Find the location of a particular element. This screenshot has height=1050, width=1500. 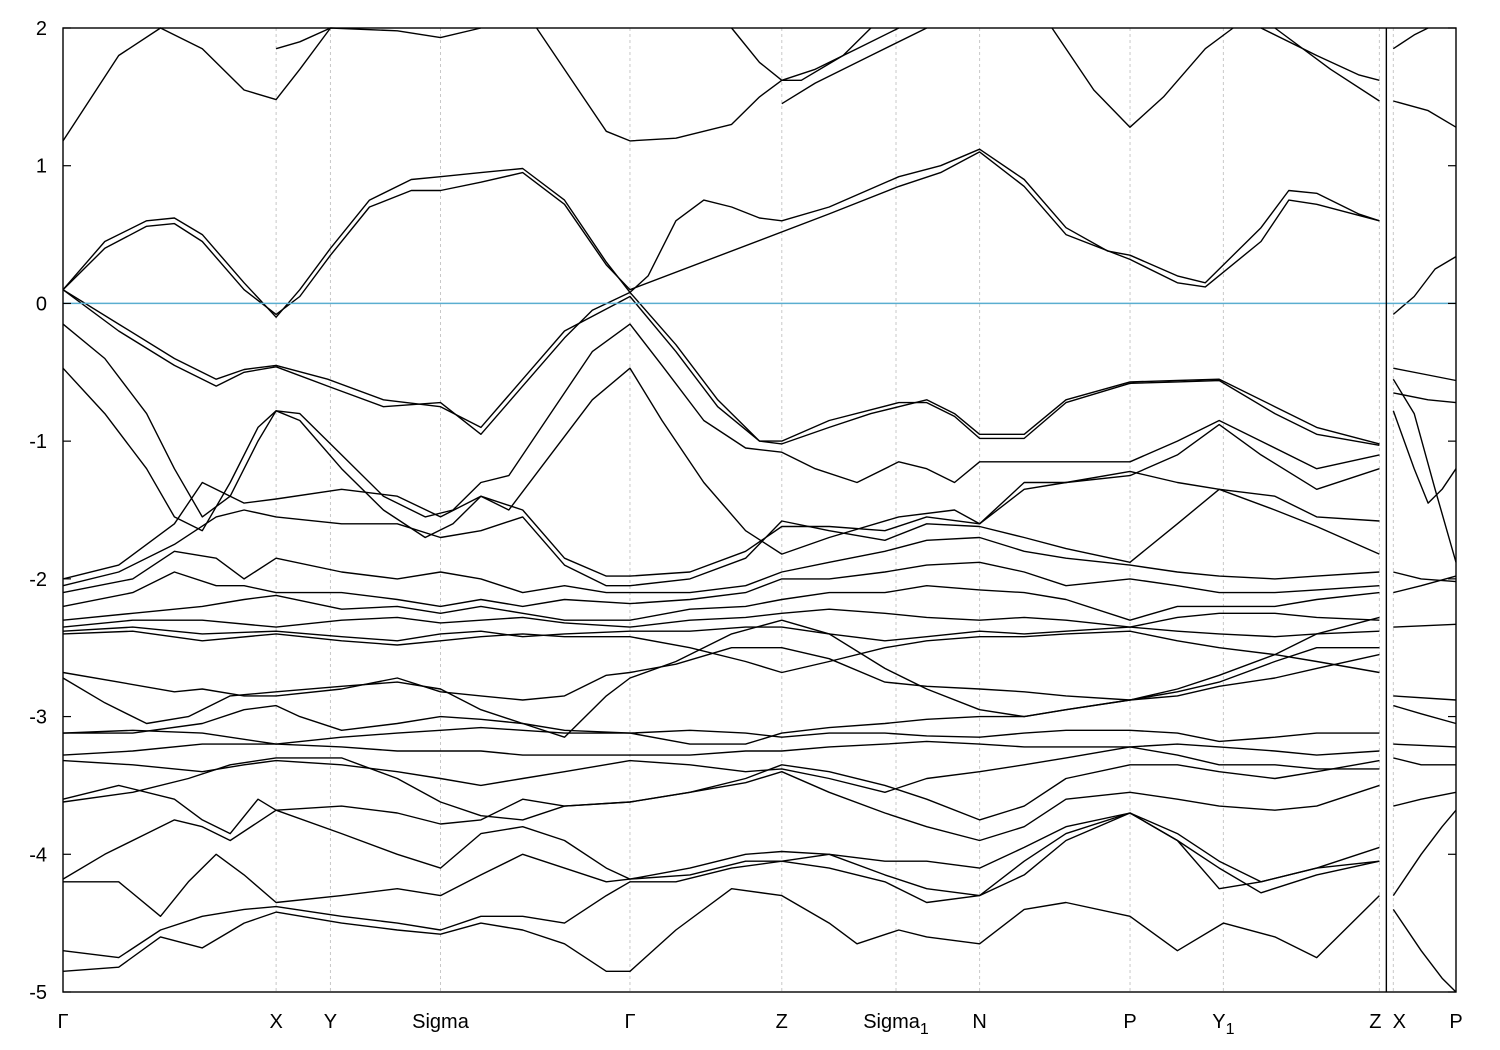

y-tick-label-0: 2 is located at coordinates (41, 29).